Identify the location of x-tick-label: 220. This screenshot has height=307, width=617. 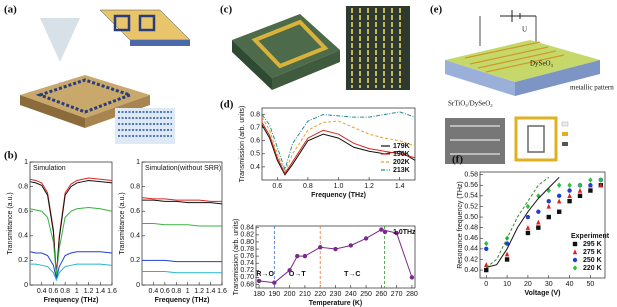
(320, 294).